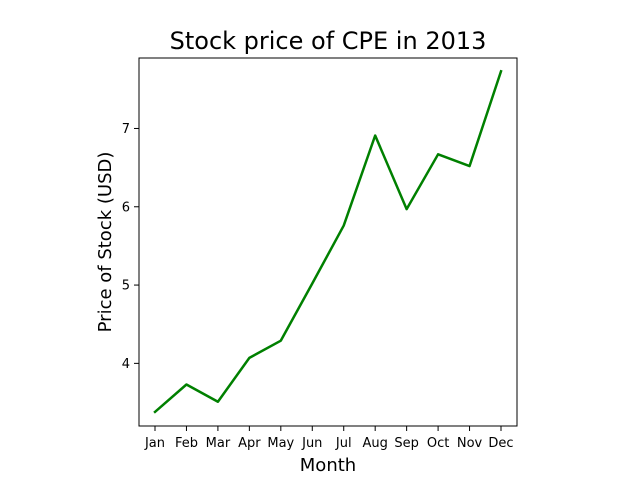  I want to click on x-tick-label: Dec, so click(500, 443).